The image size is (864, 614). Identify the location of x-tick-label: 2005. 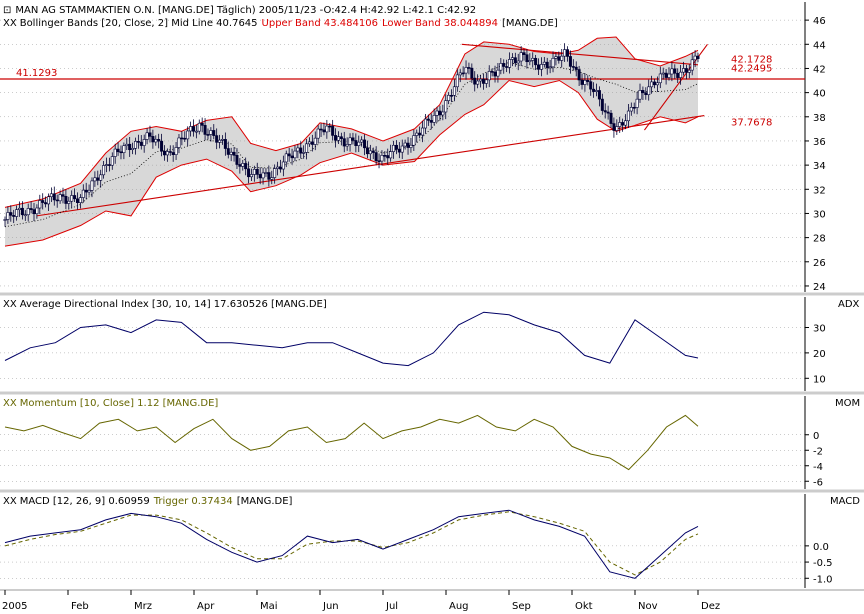
(14, 606).